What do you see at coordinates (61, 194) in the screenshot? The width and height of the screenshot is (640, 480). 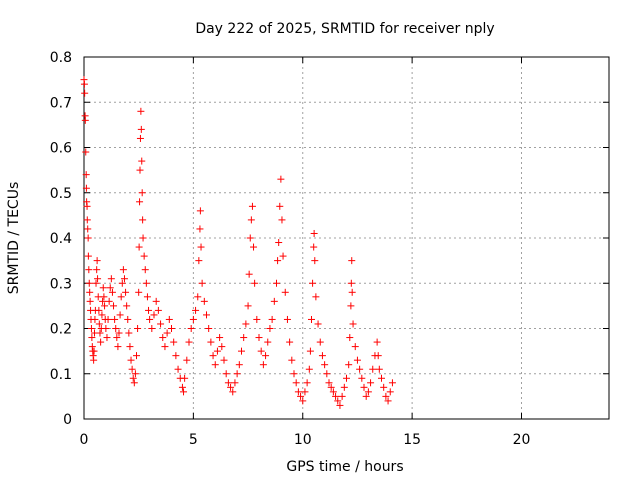 I see `y-tick-label: 0.5` at bounding box center [61, 194].